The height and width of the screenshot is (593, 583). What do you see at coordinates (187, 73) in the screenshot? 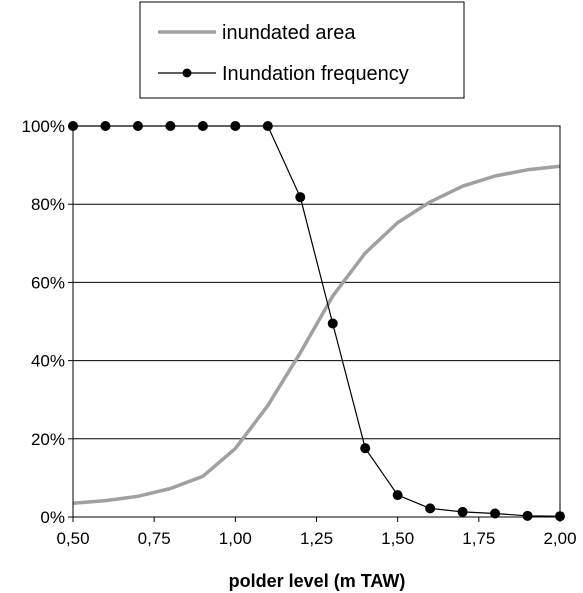
I see `legend-marker-inundation-frequency` at bounding box center [187, 73].